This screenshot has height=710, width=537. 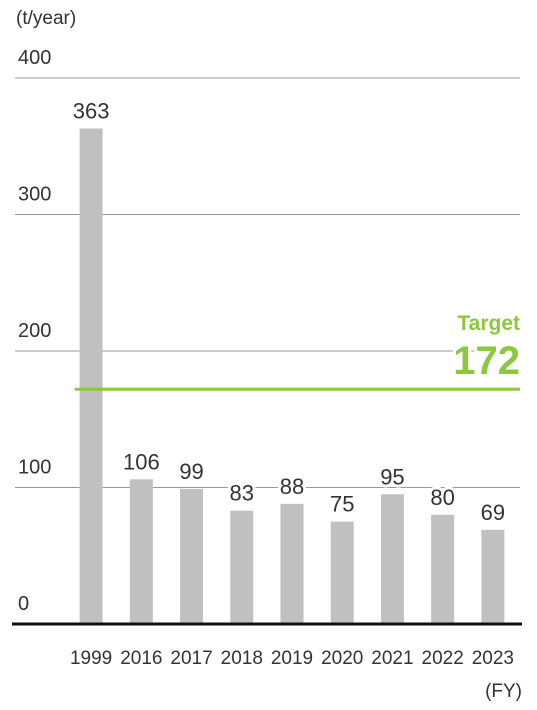 What do you see at coordinates (242, 493) in the screenshot?
I see `value-label: 83` at bounding box center [242, 493].